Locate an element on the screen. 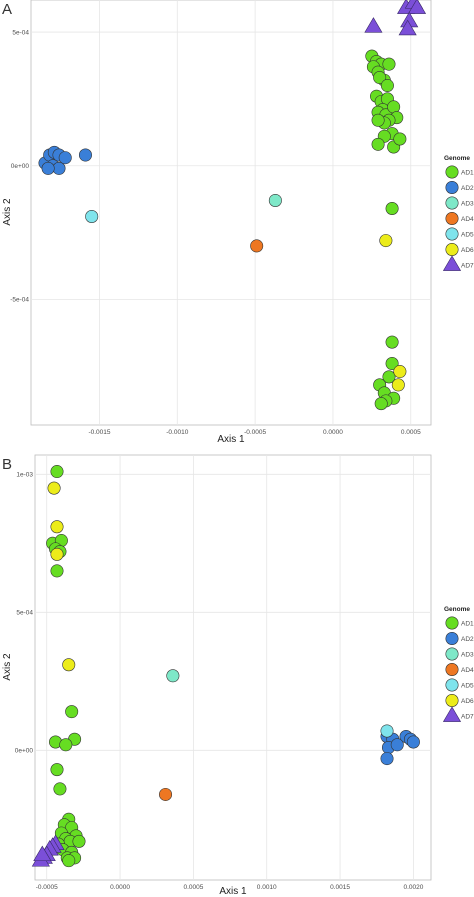  x-tick-label: -0.0010 is located at coordinates (177, 432).